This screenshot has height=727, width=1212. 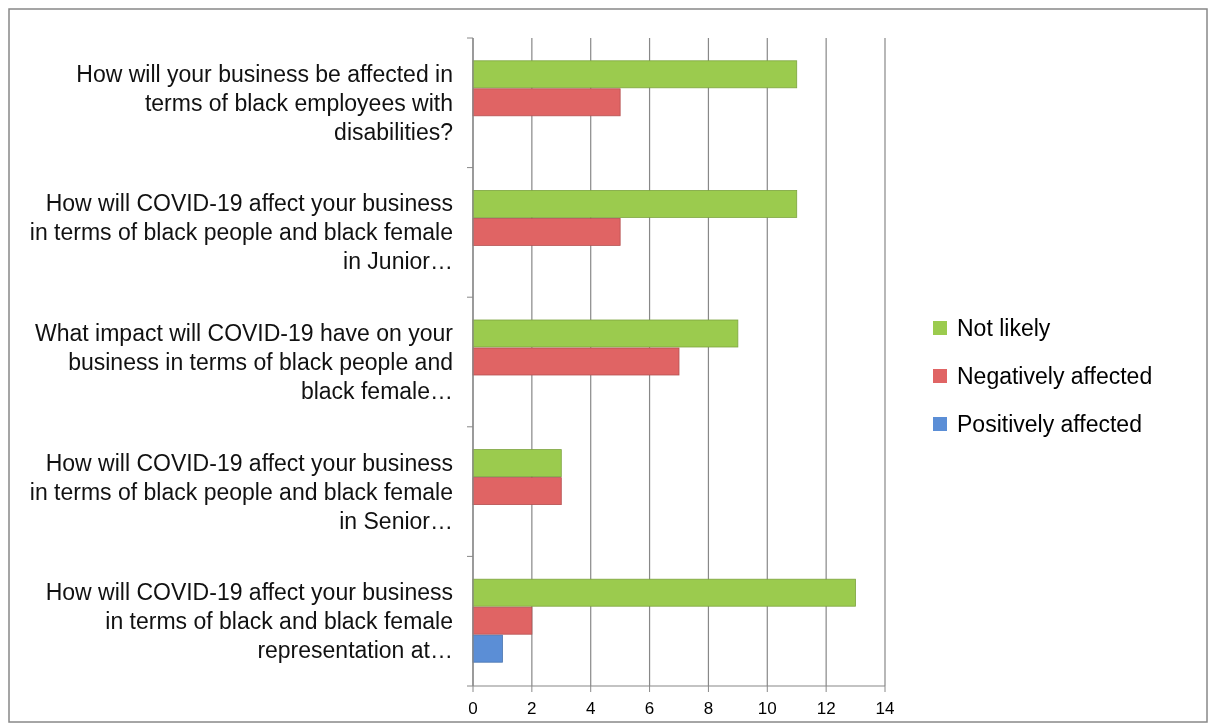 What do you see at coordinates (885, 708) in the screenshot?
I see `x-tick-label: 14` at bounding box center [885, 708].